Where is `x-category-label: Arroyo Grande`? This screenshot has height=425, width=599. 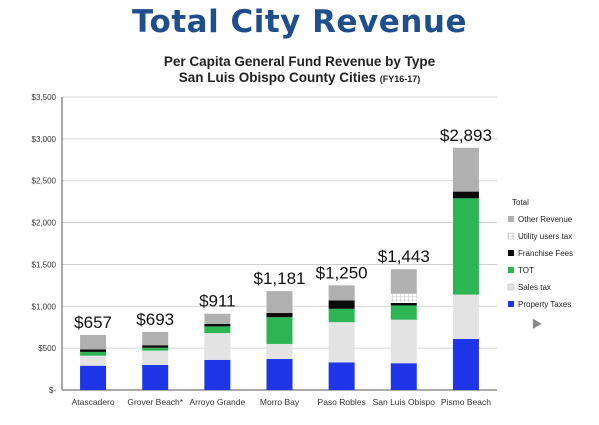
x-category-label: Arroyo Grande is located at coordinates (217, 402).